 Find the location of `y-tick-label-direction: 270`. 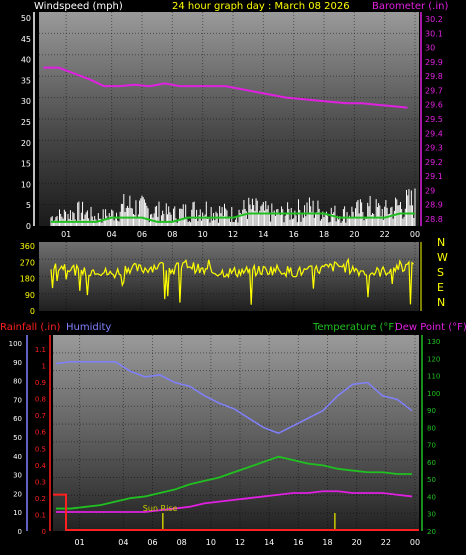

y-tick-label-direction: 270 is located at coordinates (27, 262).